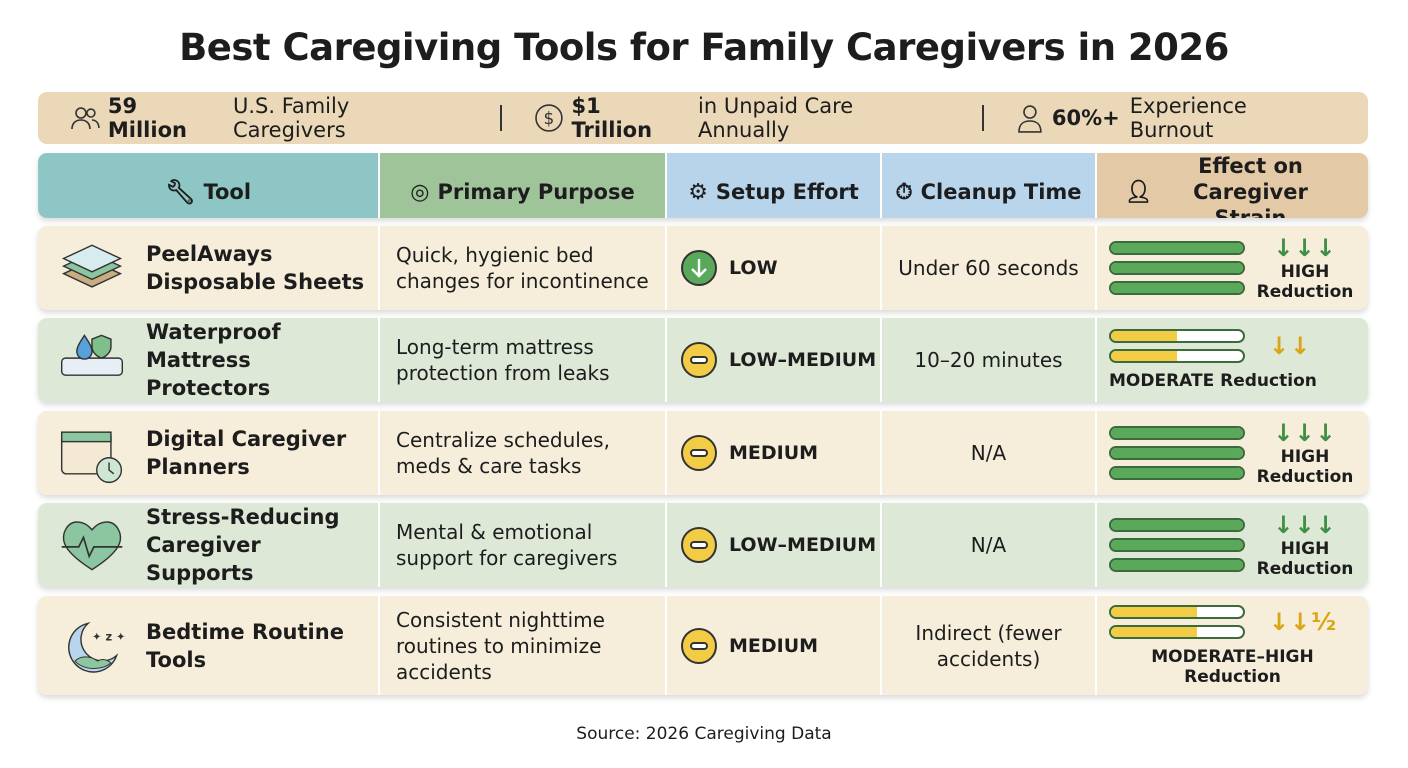  I want to click on header-cell: ◎ Primary Purpose, so click(523, 185).